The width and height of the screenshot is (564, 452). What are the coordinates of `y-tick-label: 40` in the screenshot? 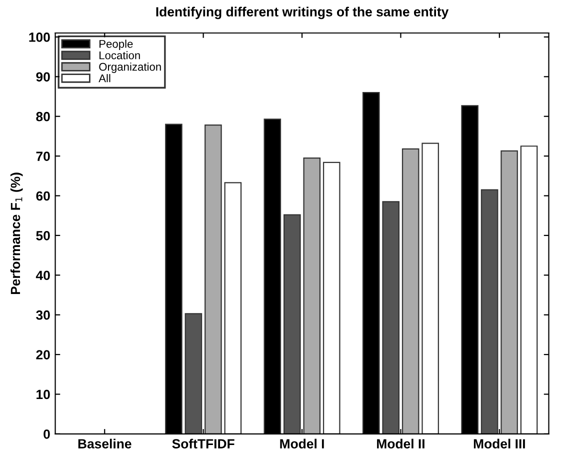 It's located at (43, 275).